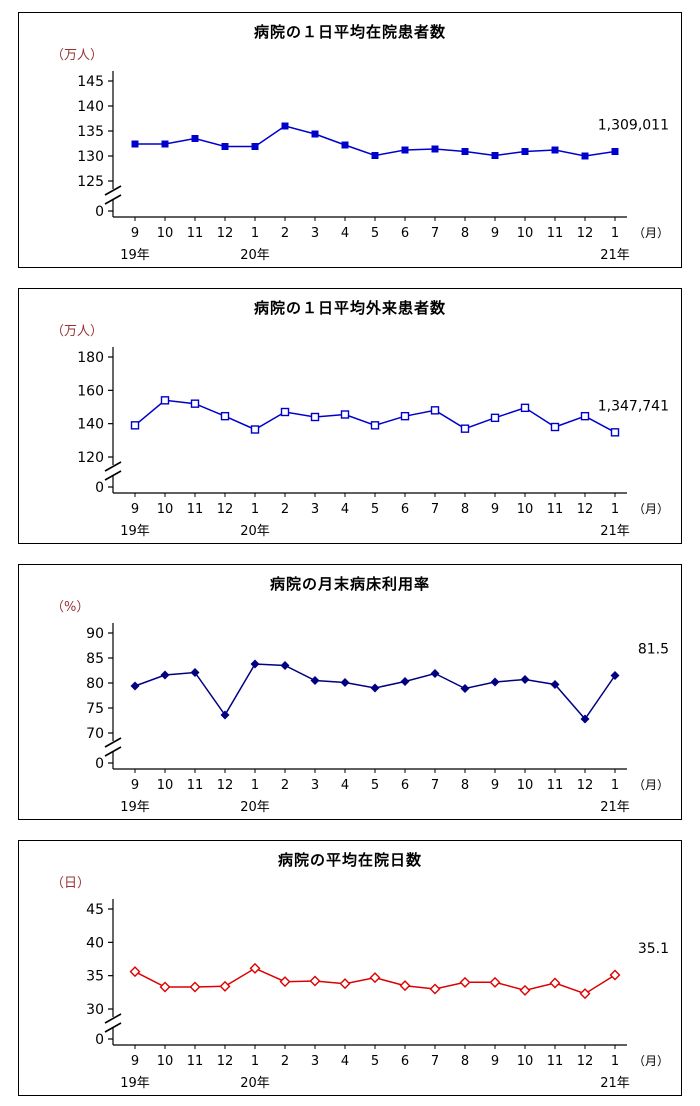  Describe the element at coordinates (405, 785) in the screenshot. I see `month-label: 6` at that location.